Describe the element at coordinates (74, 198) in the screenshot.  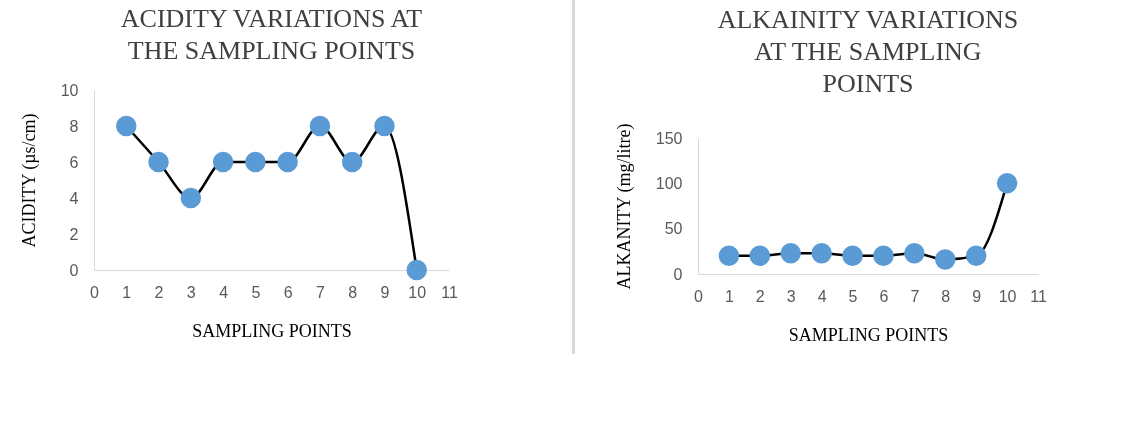
I see `y-tick-label: 4` at that location.